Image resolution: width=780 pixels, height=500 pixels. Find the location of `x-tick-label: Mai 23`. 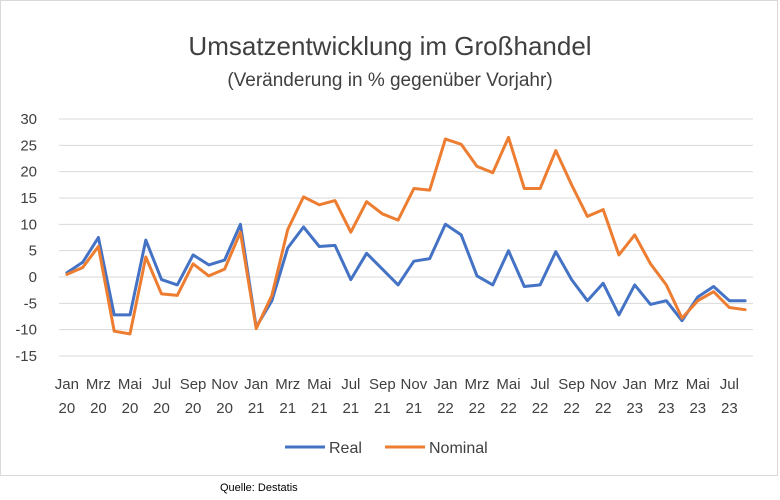

x-tick-label: Mai 23 is located at coordinates (698, 396).